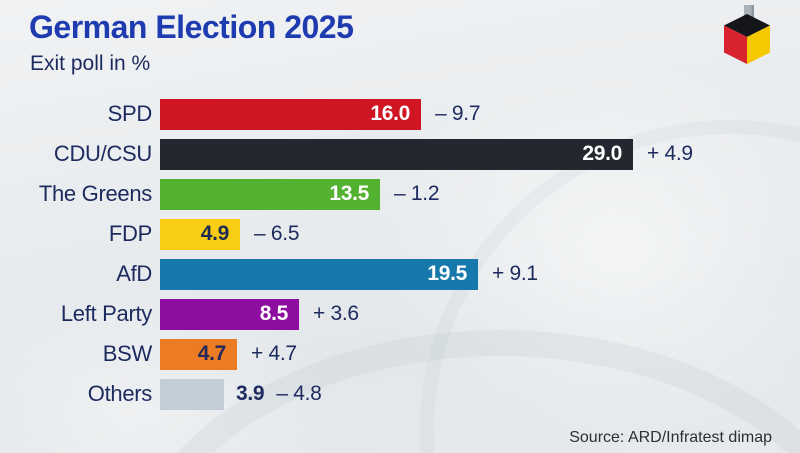 This screenshot has width=800, height=453. Describe the element at coordinates (250, 393) in the screenshot. I see `result-value-outside: 3.9` at that location.